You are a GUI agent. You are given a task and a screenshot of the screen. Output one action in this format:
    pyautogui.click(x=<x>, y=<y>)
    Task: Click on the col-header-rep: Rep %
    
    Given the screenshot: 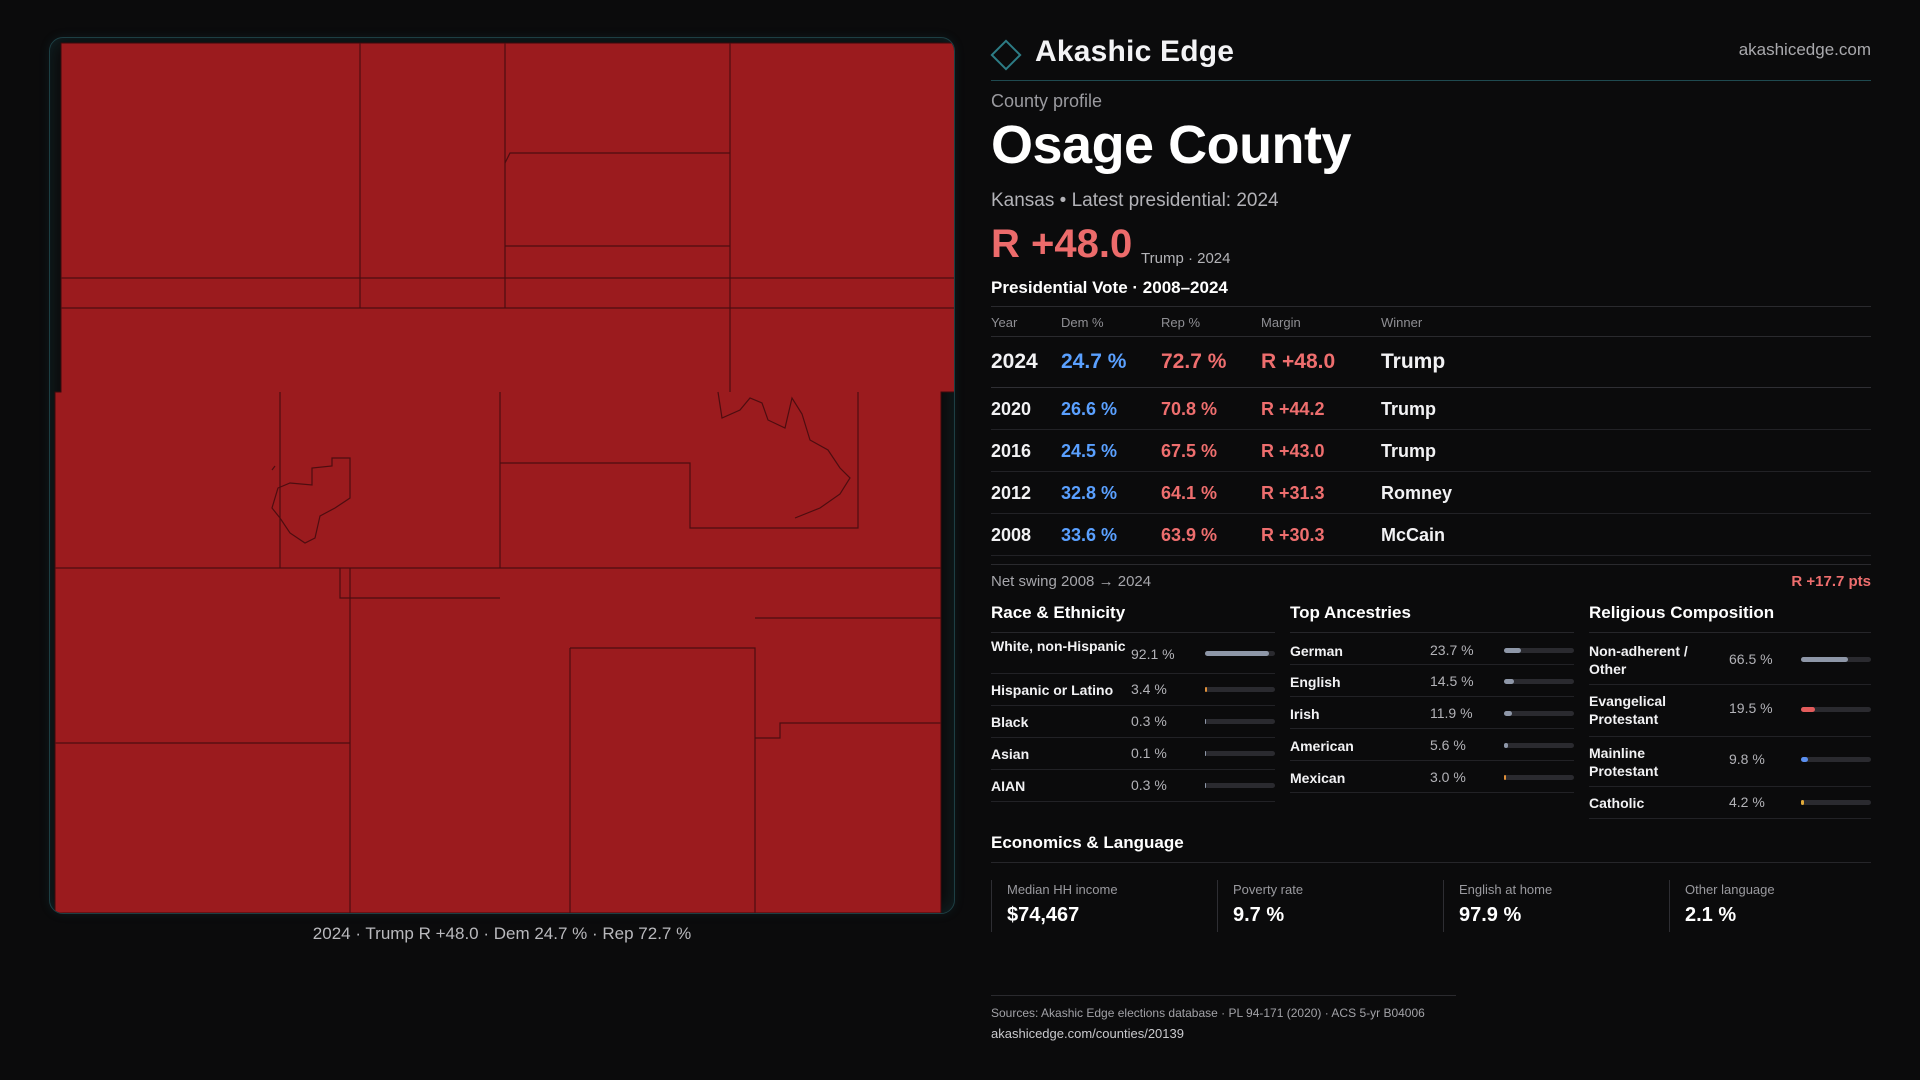 What is the action you would take?
    pyautogui.click(x=1181, y=322)
    